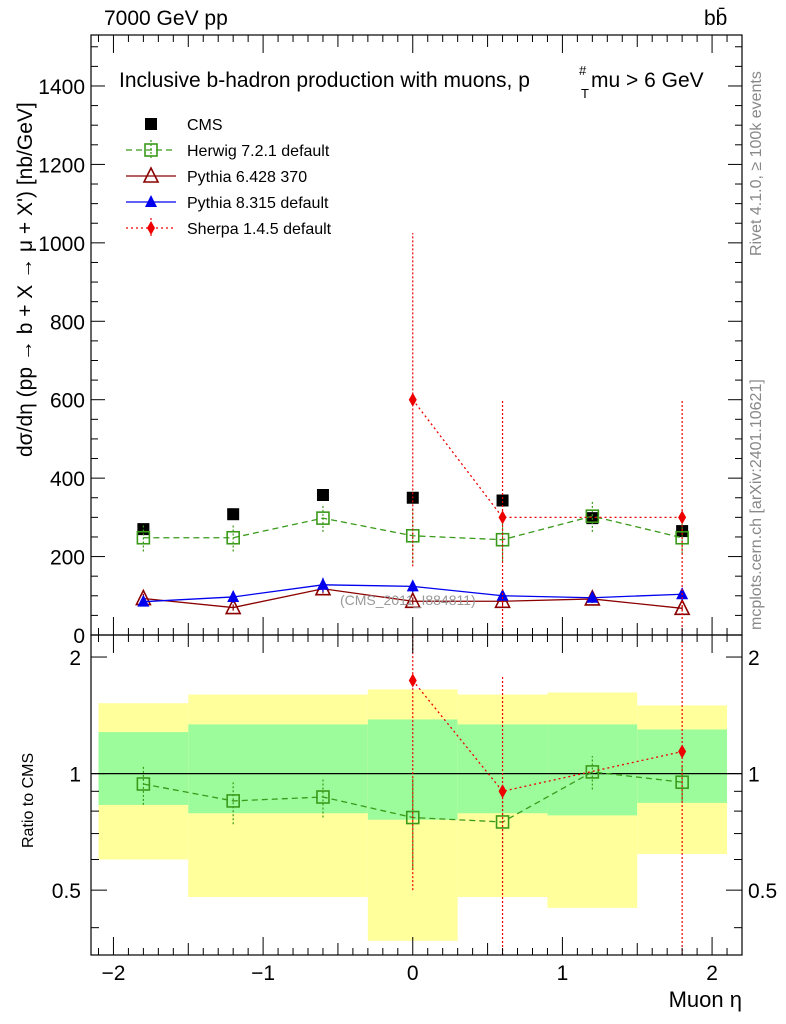 The width and height of the screenshot is (786, 1024). What do you see at coordinates (705, 999) in the screenshot?
I see `x-axis-label: Muon η` at bounding box center [705, 999].